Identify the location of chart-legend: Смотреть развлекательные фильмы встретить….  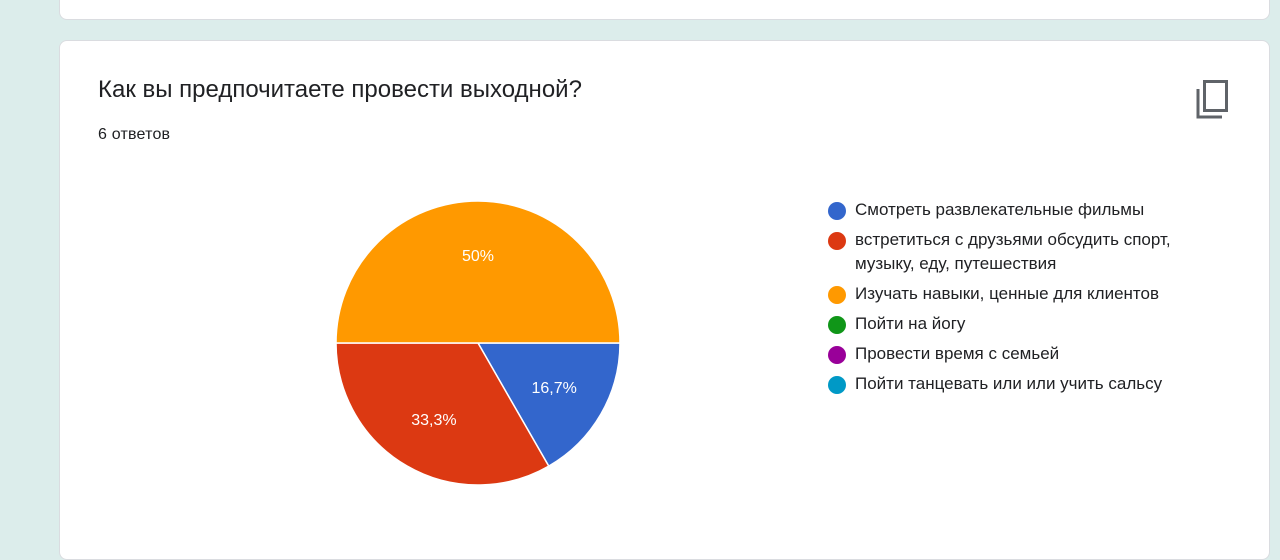
(1028, 300).